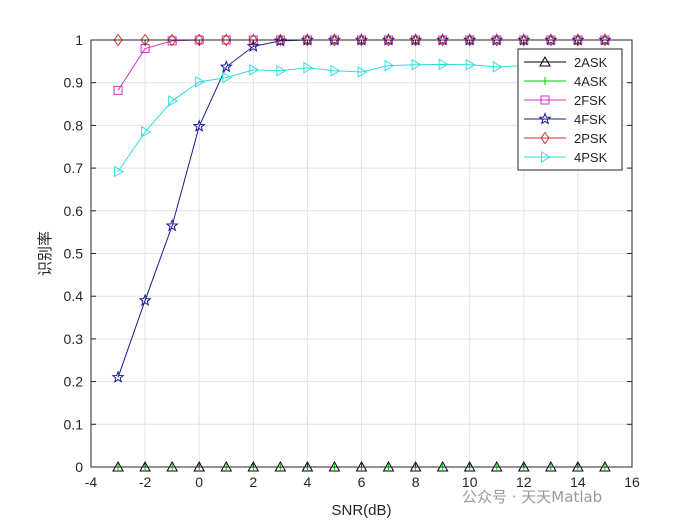  What do you see at coordinates (361, 510) in the screenshot?
I see `x-axis-label: SNR(dB)` at bounding box center [361, 510].